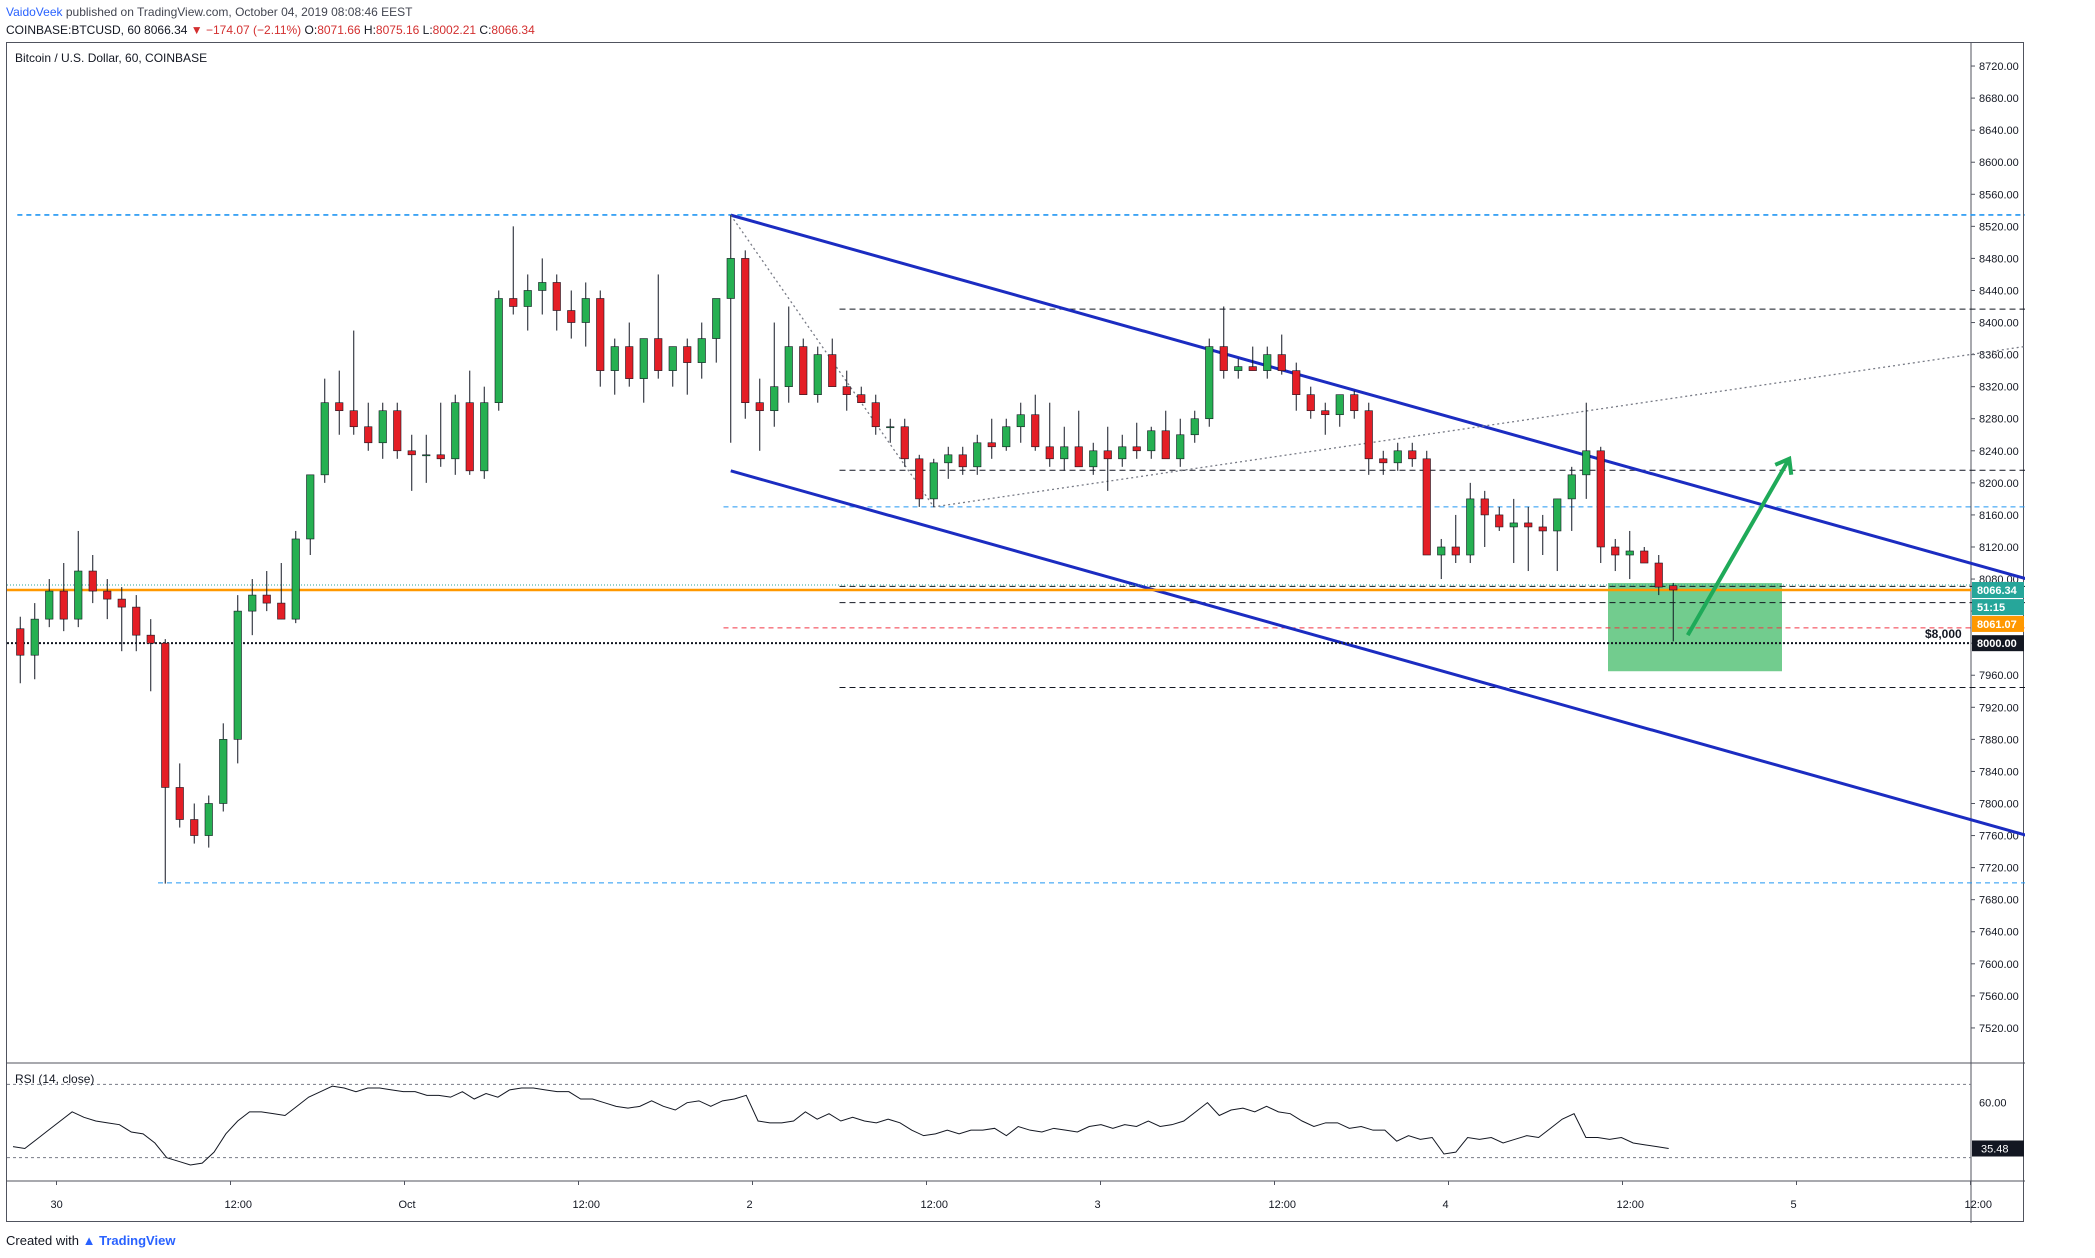 This screenshot has width=2095, height=1258. I want to click on tradingview-brand: TradingView, so click(137, 1240).